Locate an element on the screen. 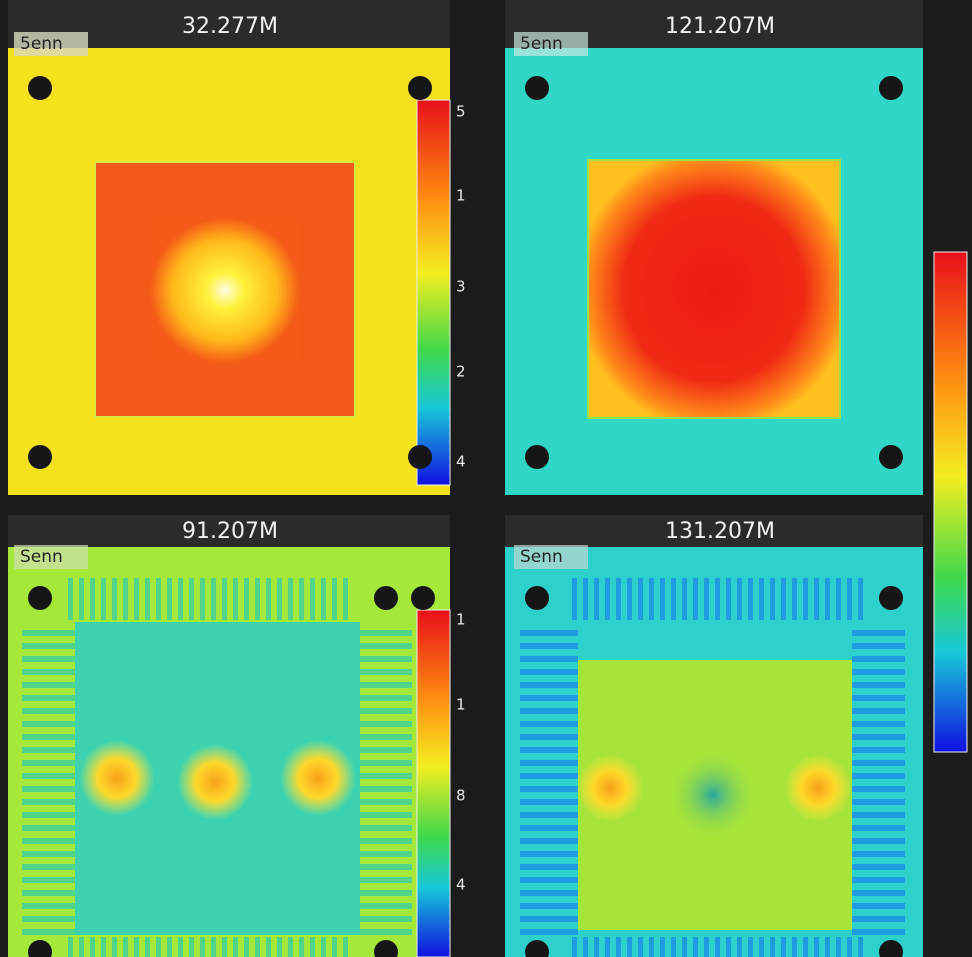  panel-header is located at coordinates (714, 531).